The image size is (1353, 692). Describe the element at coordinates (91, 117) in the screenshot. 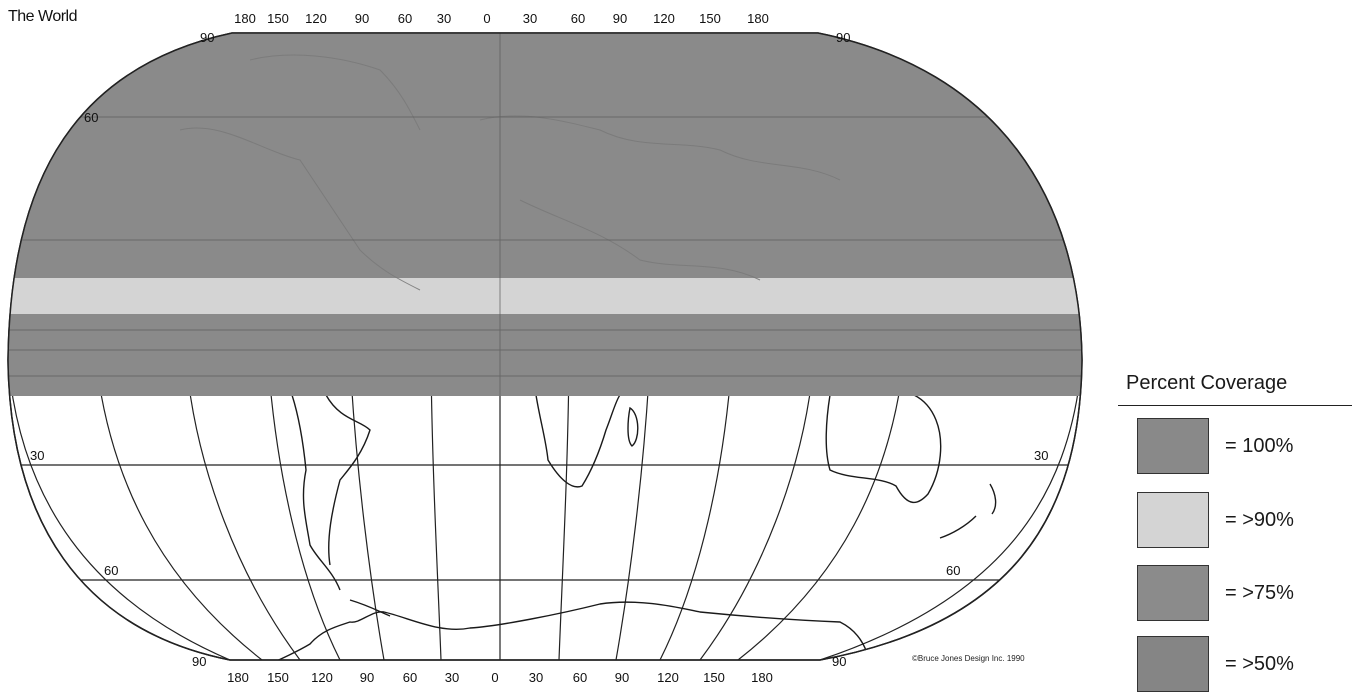

I see `lat-label-north-60: 60` at that location.